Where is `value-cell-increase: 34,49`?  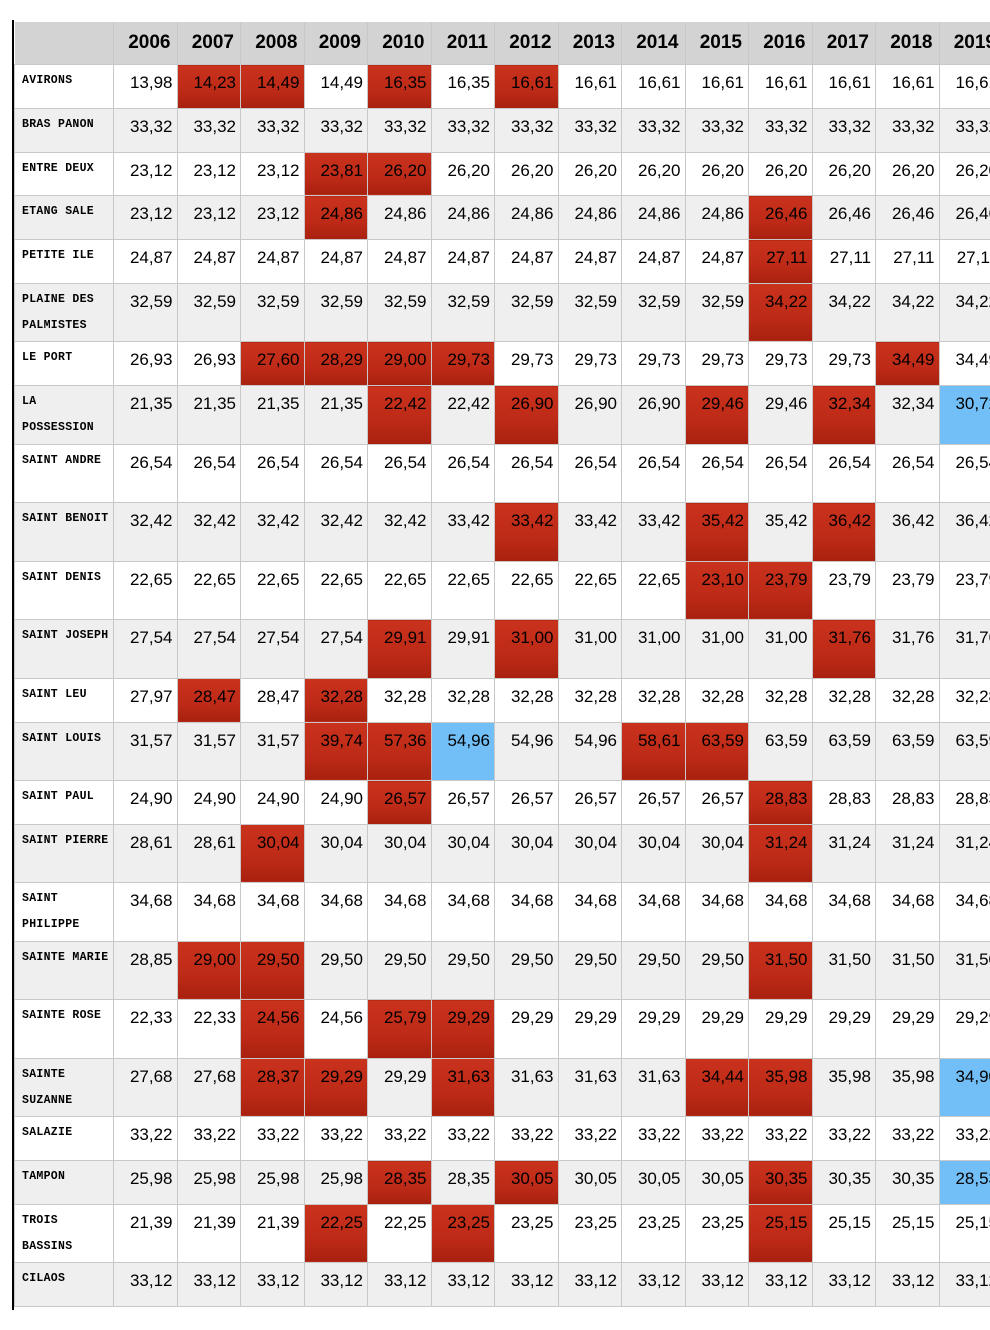 value-cell-increase: 34,49 is located at coordinates (907, 364).